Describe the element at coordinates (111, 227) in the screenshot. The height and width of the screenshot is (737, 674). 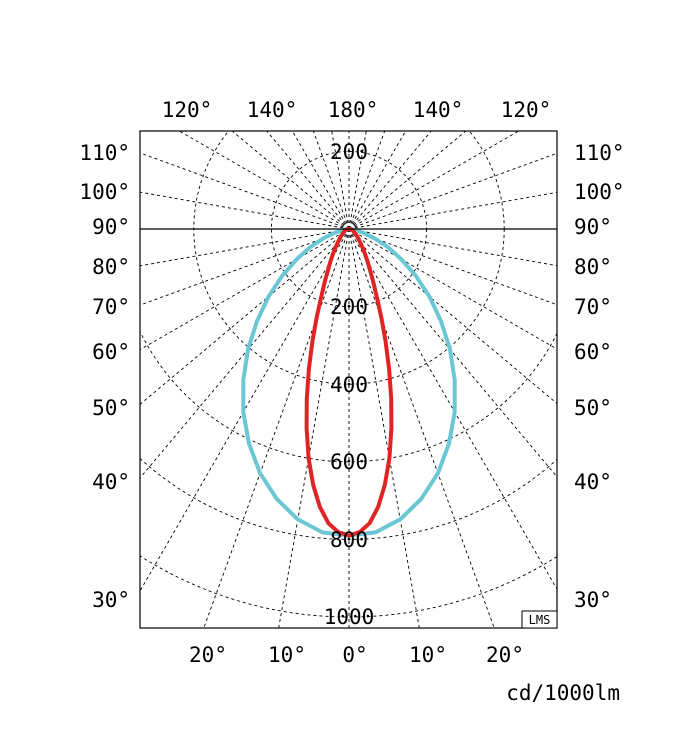
I see `left-angle-label: 90°` at that location.